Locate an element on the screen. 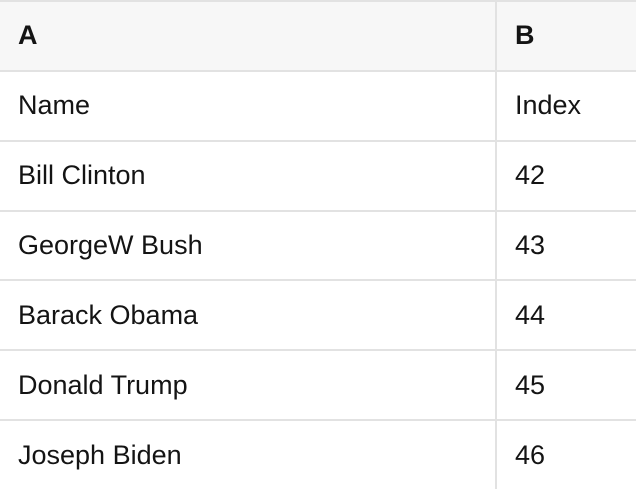 This screenshot has width=636, height=489. cell-column-a: Barack Obama is located at coordinates (248, 315).